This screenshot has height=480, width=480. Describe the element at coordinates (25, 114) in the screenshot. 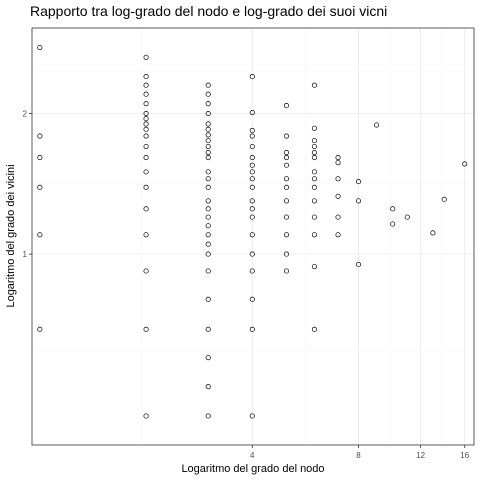

I see `y-tick-label: 2` at that location.